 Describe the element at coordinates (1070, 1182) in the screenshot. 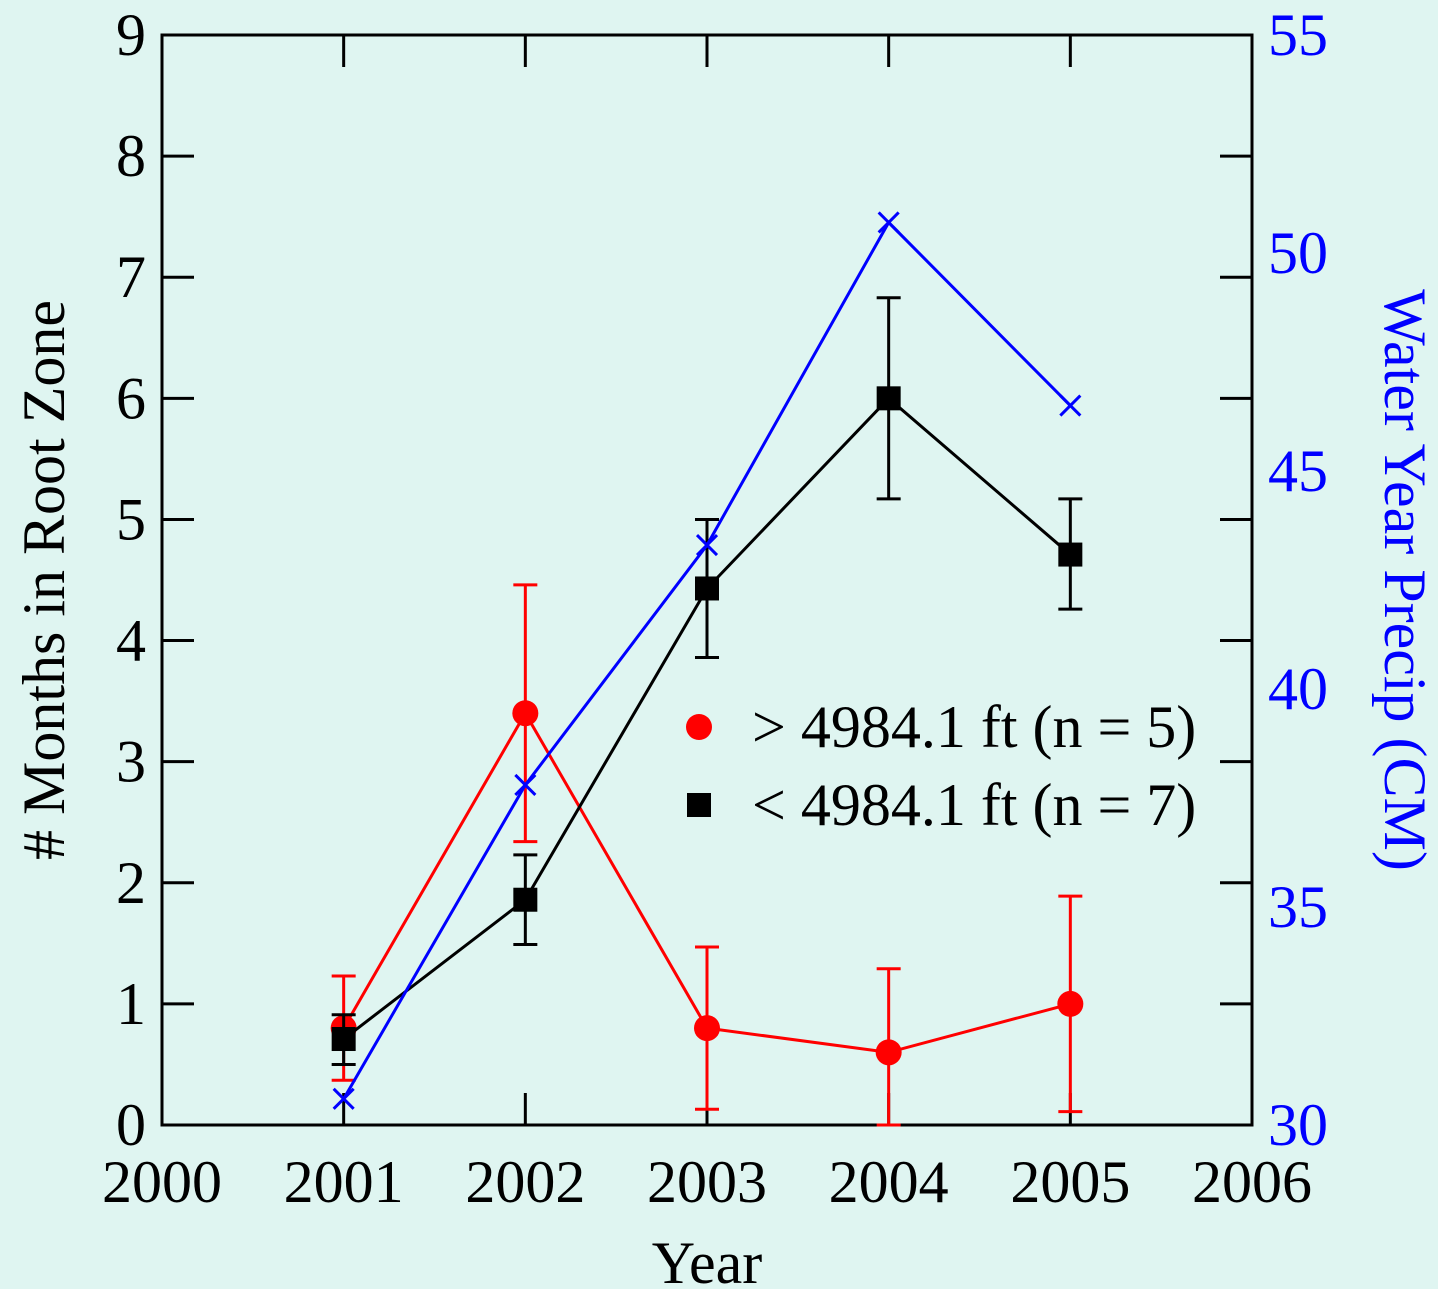

I see `x-tick-label: 2005` at that location.